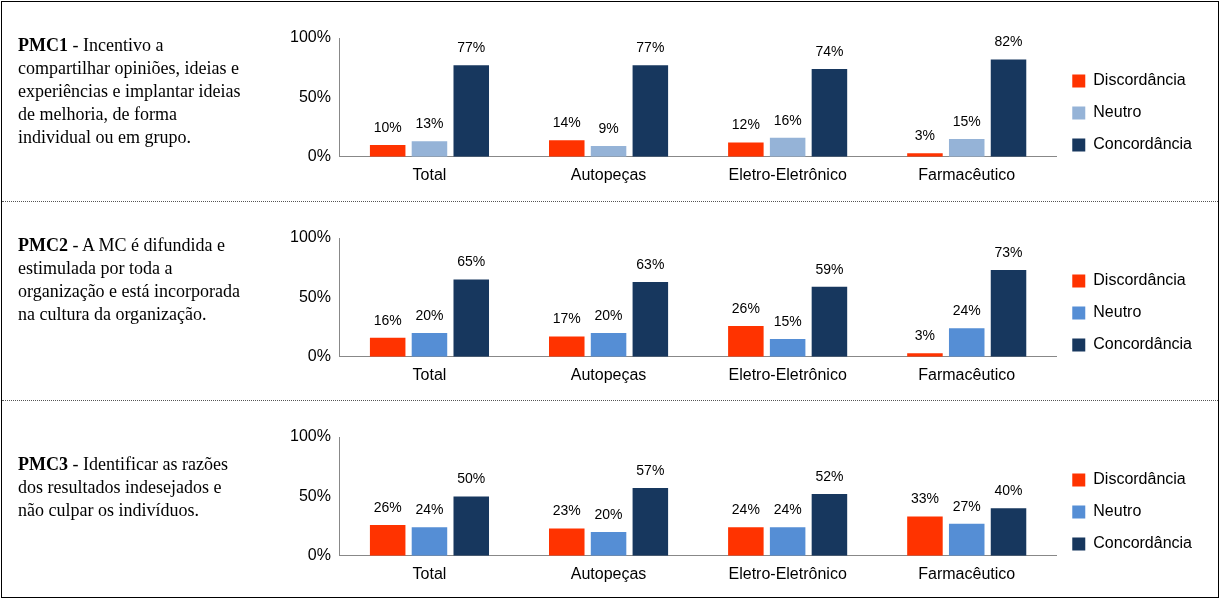  Describe the element at coordinates (924, 498) in the screenshot. I see `data-label: 33%` at that location.